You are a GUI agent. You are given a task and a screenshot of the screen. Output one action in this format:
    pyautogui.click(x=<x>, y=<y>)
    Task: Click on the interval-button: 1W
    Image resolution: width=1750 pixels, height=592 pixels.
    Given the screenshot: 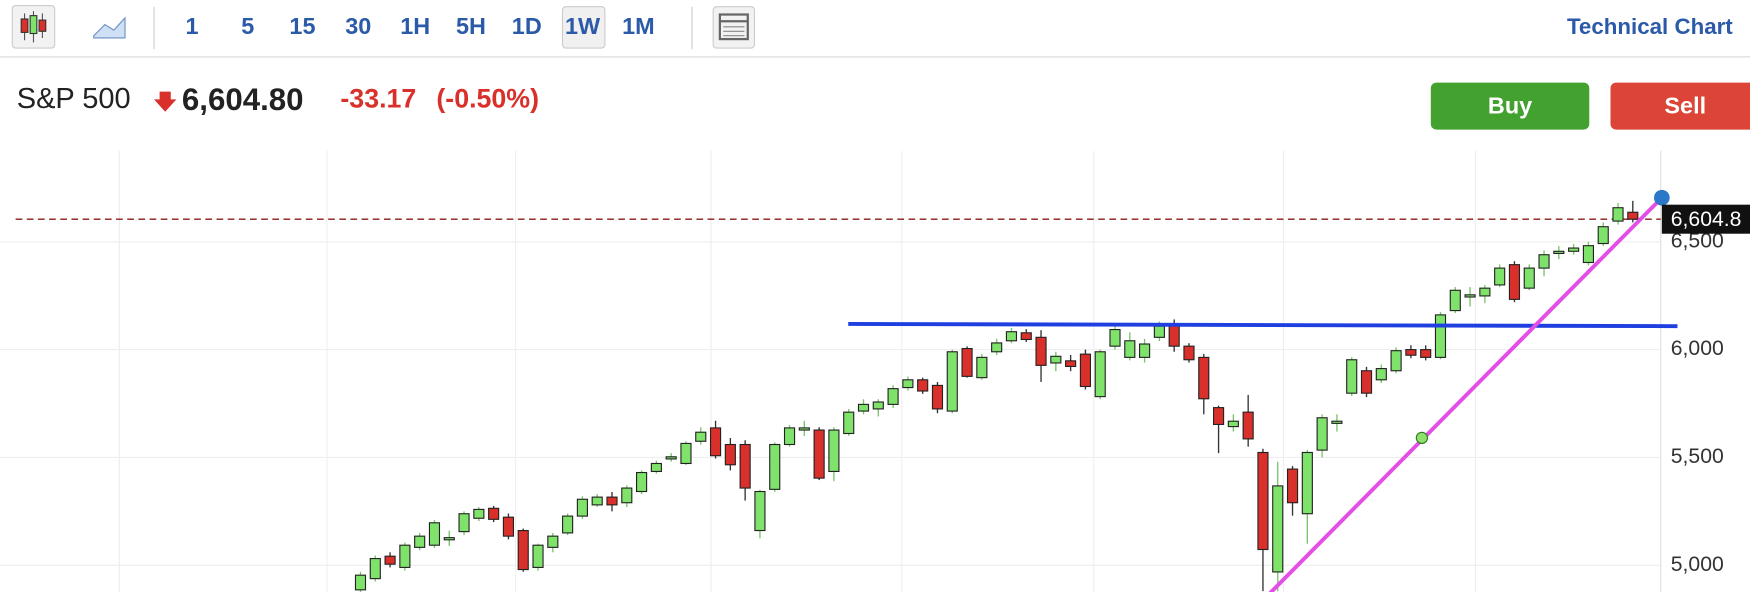 What is the action you would take?
    pyautogui.click(x=583, y=26)
    